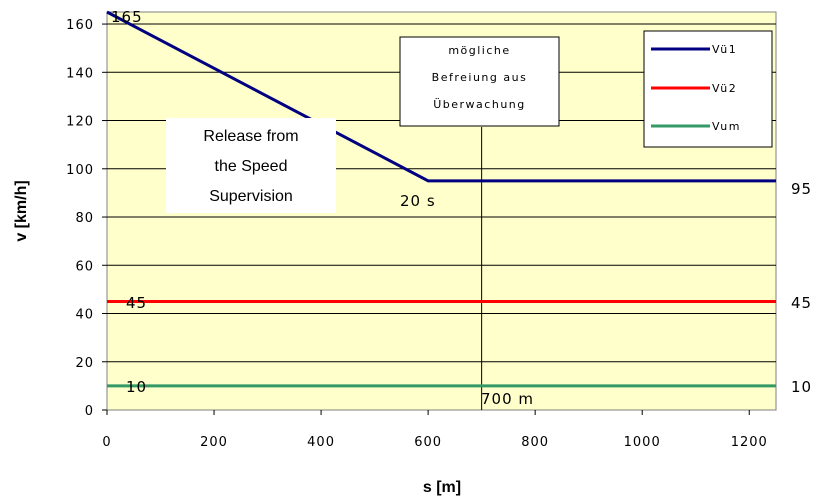  I want to click on german-annotation-box: mögliche Befreiung aus Überwachung, so click(479, 81).